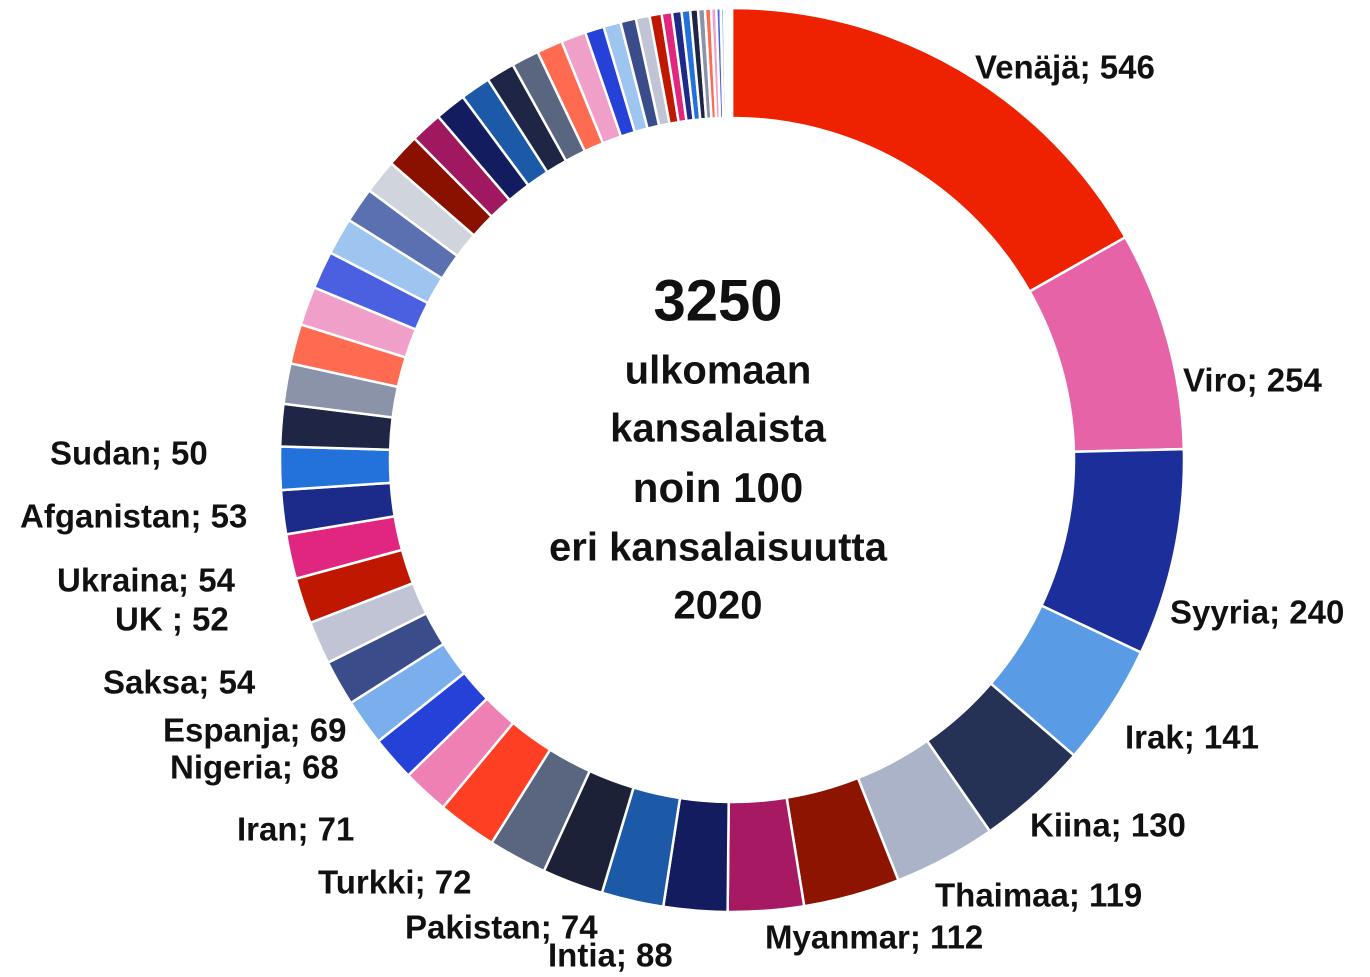 The image size is (1370, 977). I want to click on data-label: Afganistan; 53, so click(133, 516).